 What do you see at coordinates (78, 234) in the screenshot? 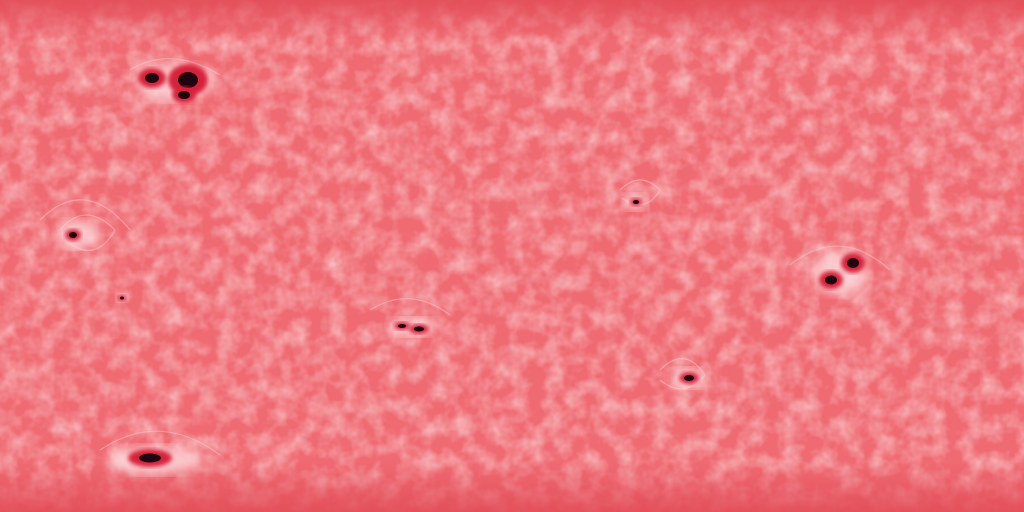
I see `sunspot-west-limb` at bounding box center [78, 234].